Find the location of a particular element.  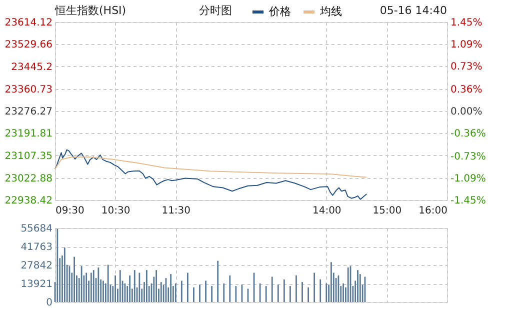

y-tick-label: 0 is located at coordinates (49, 303).